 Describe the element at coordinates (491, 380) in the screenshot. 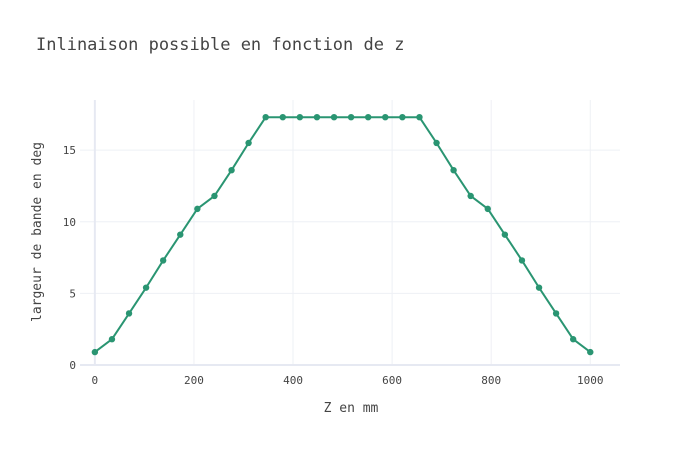

I see `x-tick-label: 800` at that location.